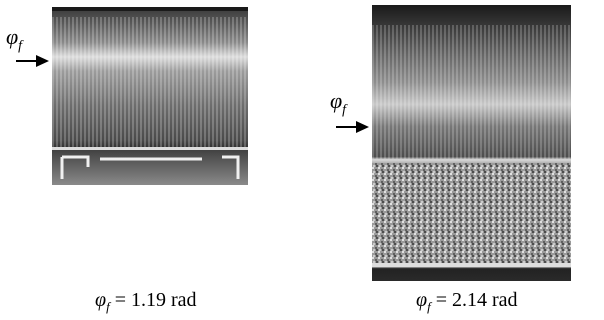  Describe the element at coordinates (467, 301) in the screenshot. I see `caption-right: φf = 2.14 rad` at that location.